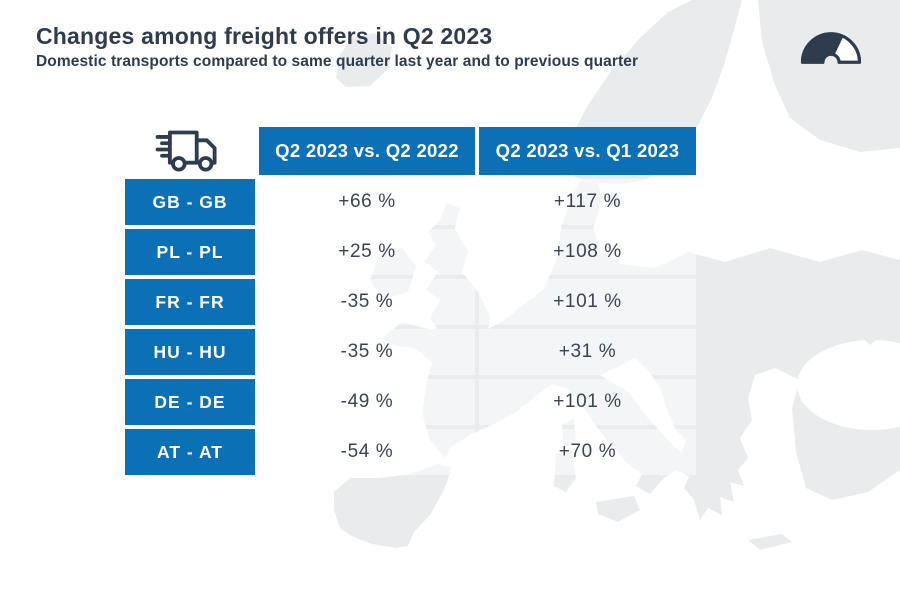 The width and height of the screenshot is (900, 600). What do you see at coordinates (770, 542) in the screenshot?
I see `map-crete` at bounding box center [770, 542].